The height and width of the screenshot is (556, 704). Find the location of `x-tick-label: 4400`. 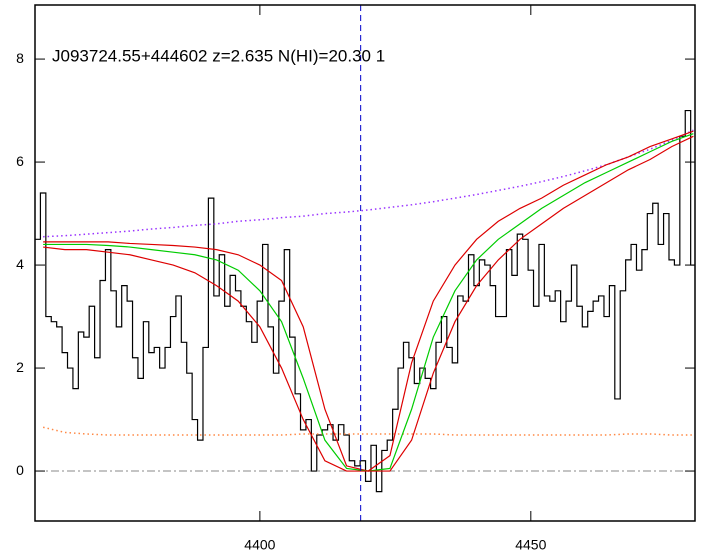

x-tick-label: 4400 is located at coordinates (259, 545).